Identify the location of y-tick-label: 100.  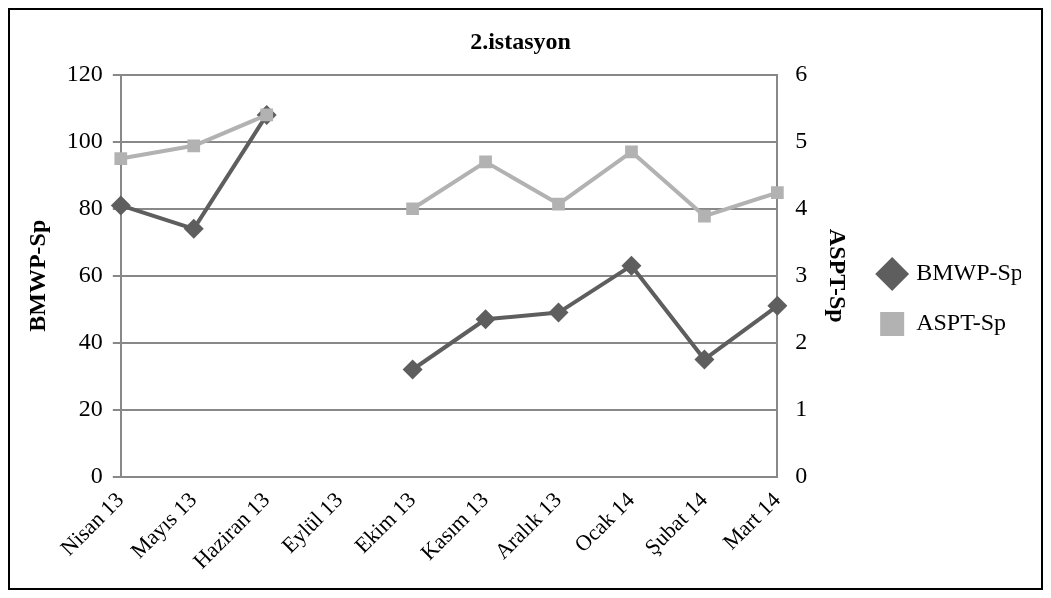
(84, 140).